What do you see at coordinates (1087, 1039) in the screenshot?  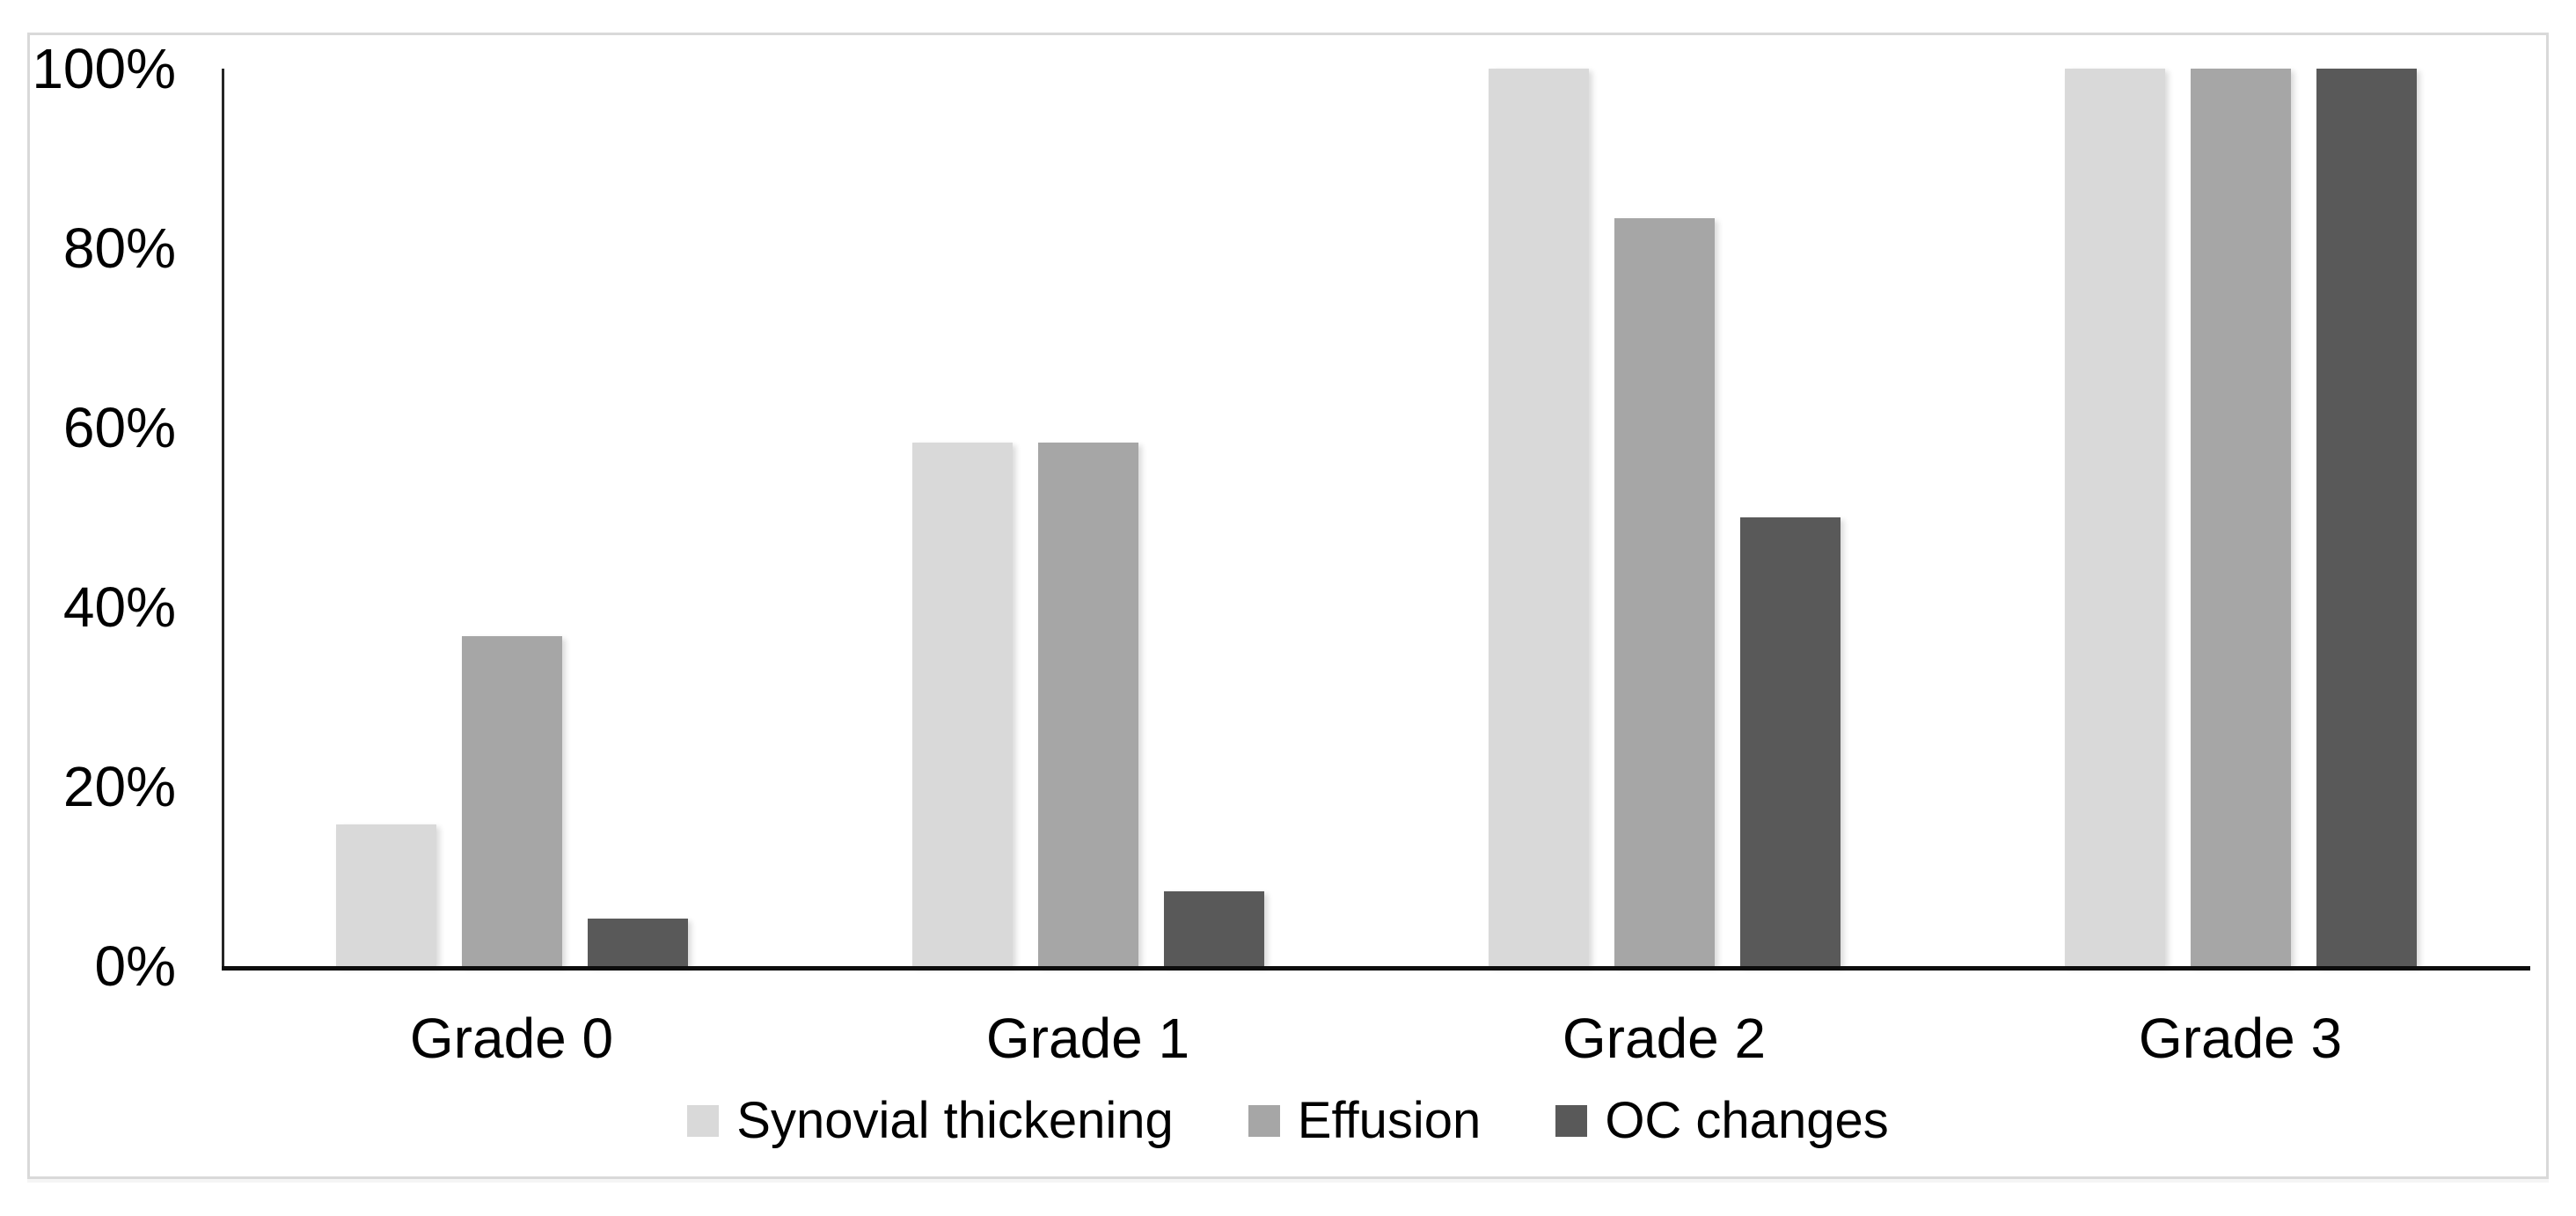 I see `x-category-label-grade-1: Grade 1` at bounding box center [1087, 1039].